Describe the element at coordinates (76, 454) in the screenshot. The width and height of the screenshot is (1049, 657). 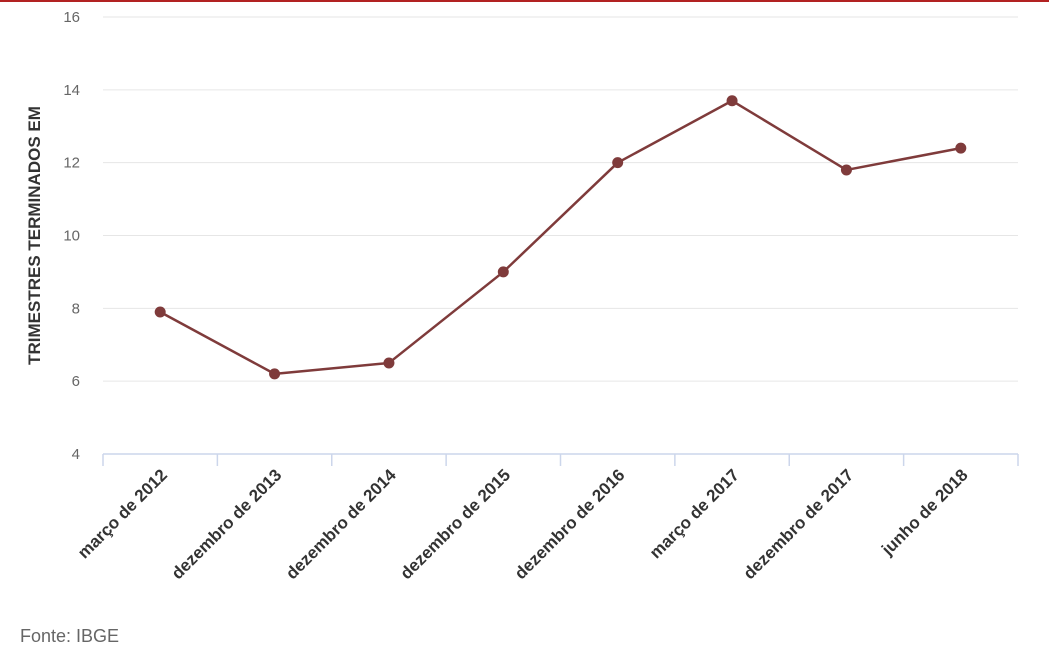
I see `y-tick-label: 4` at that location.